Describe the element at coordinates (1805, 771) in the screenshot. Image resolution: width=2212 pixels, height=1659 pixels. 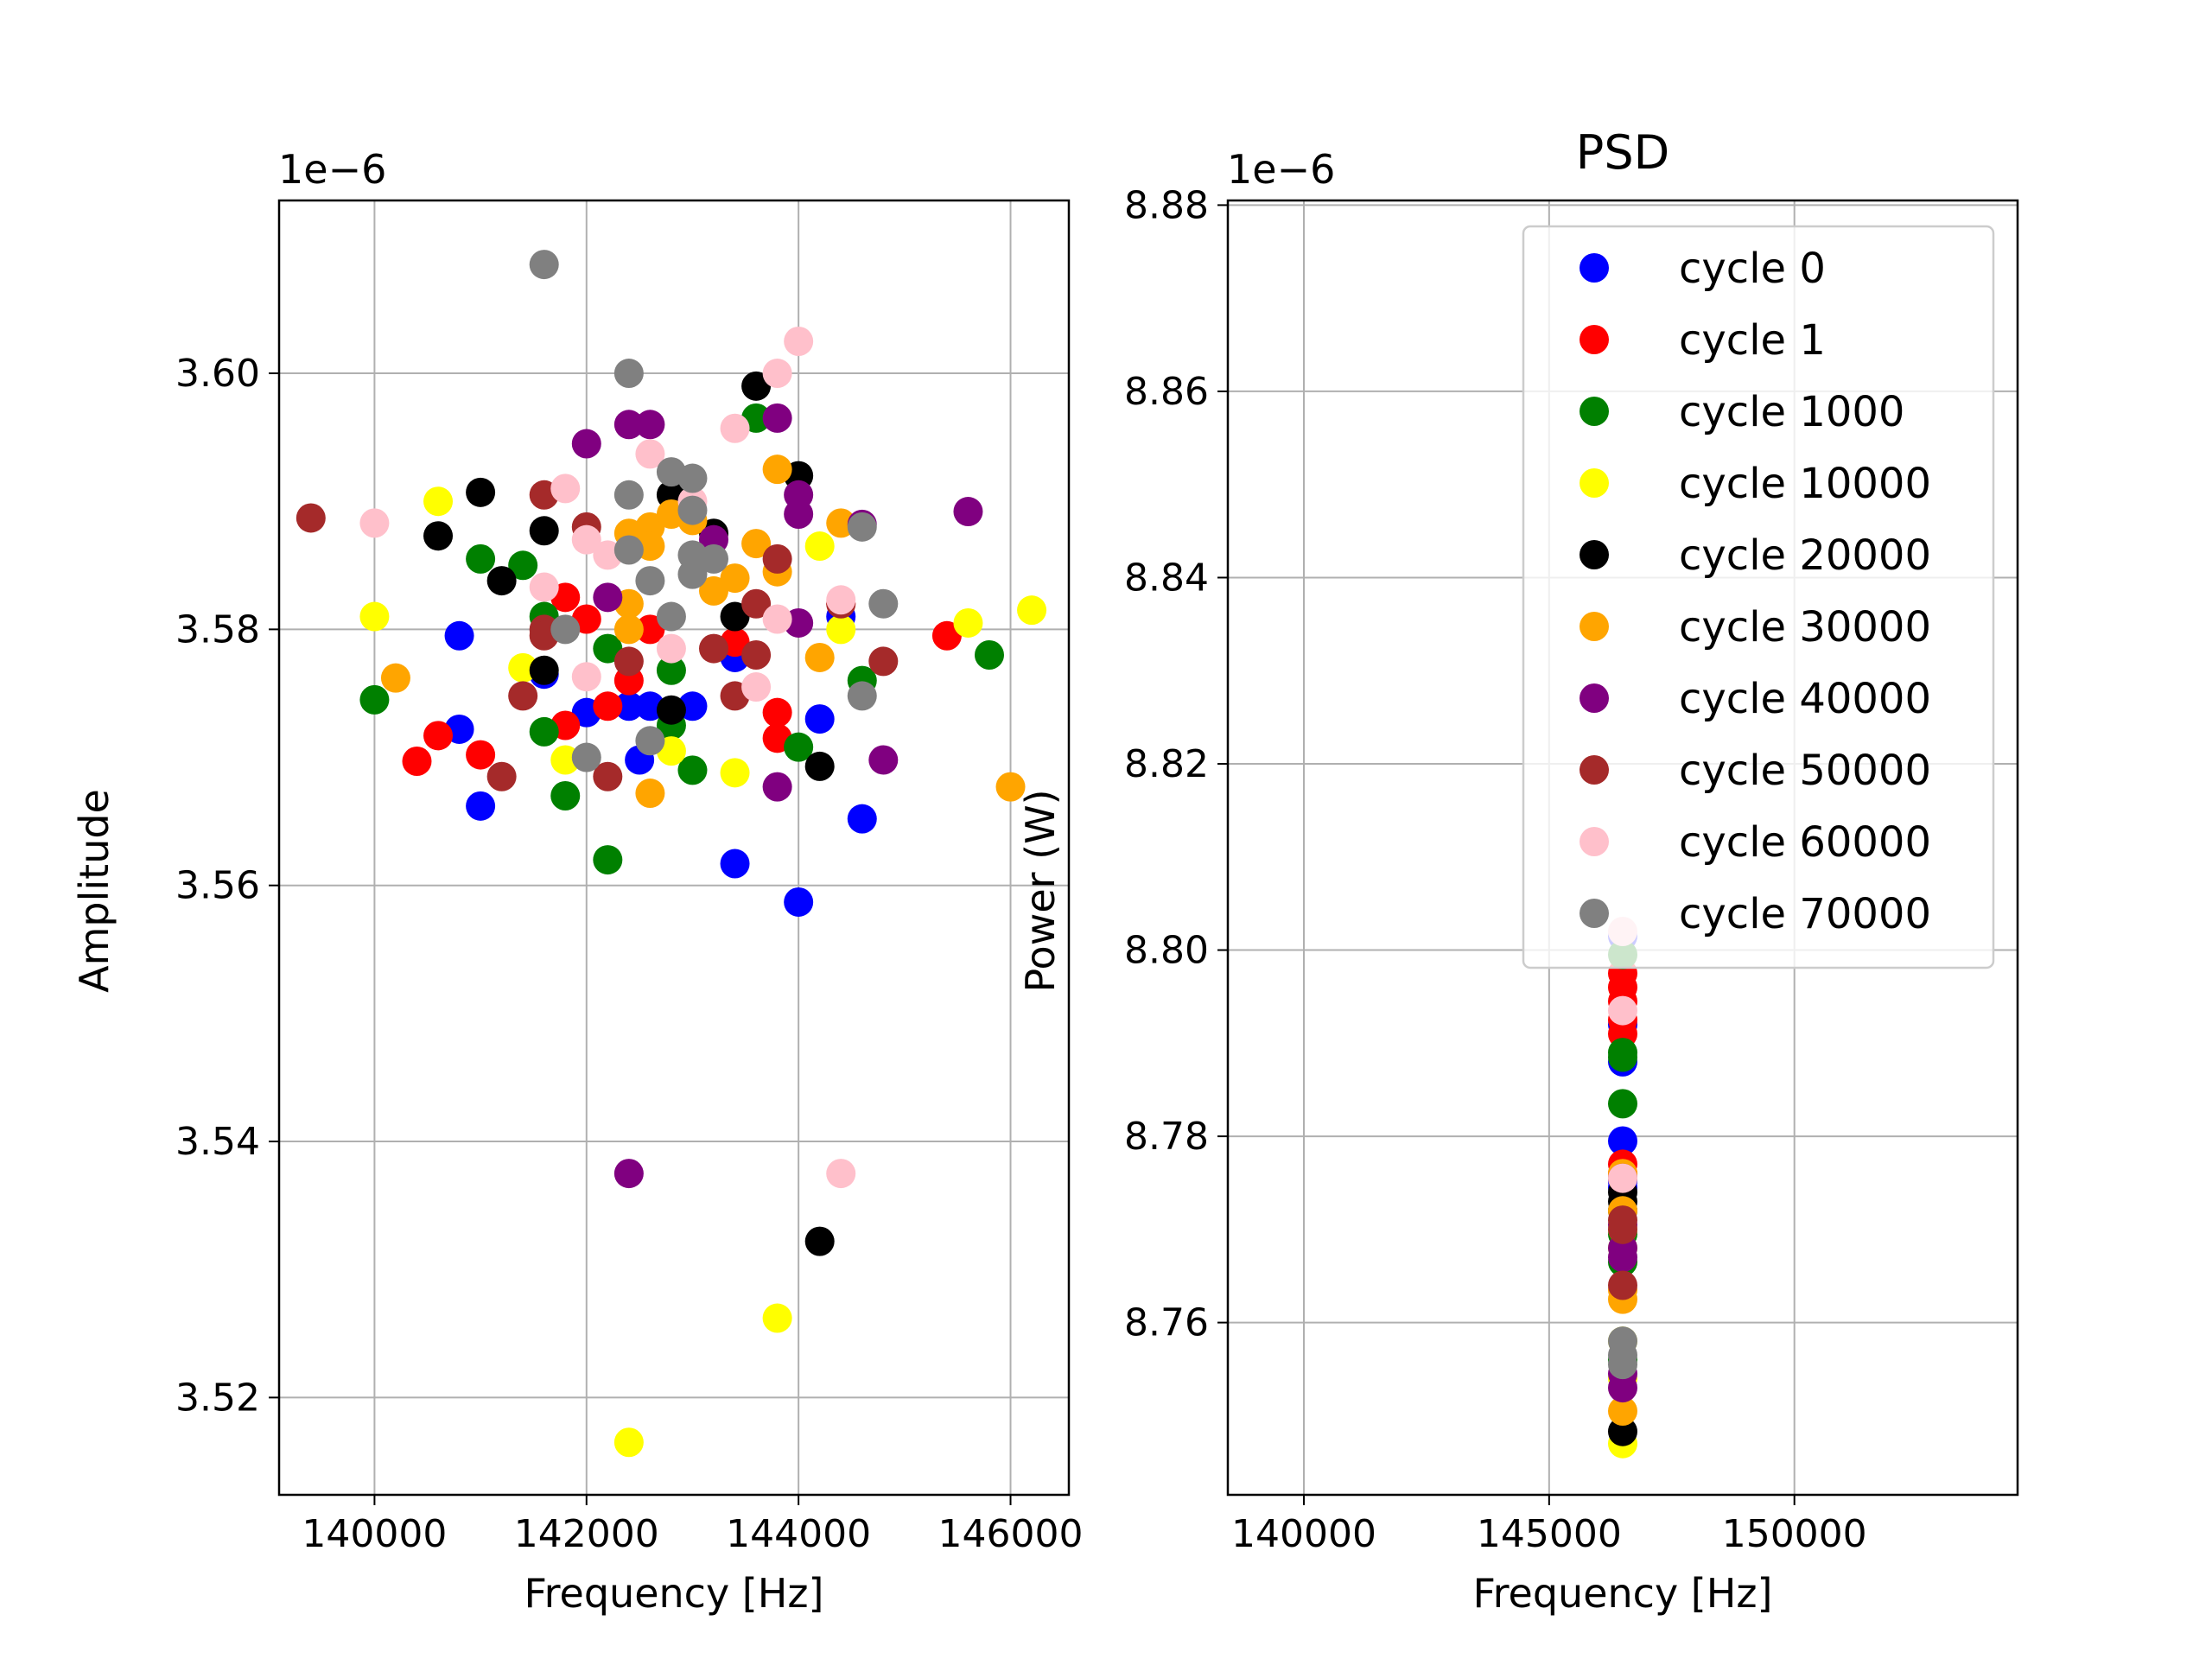
I see `legend-label: cycle 50000` at that location.